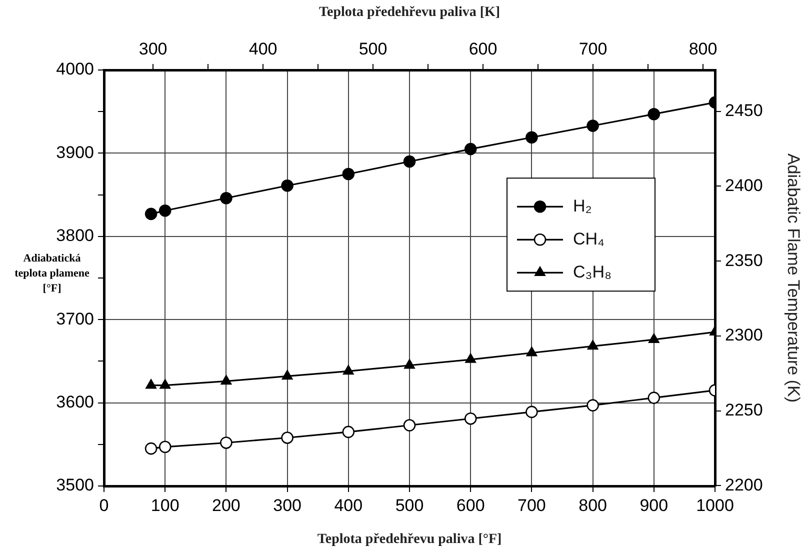  What do you see at coordinates (744, 484) in the screenshot?
I see `y2-tick-label: 2200` at bounding box center [744, 484].